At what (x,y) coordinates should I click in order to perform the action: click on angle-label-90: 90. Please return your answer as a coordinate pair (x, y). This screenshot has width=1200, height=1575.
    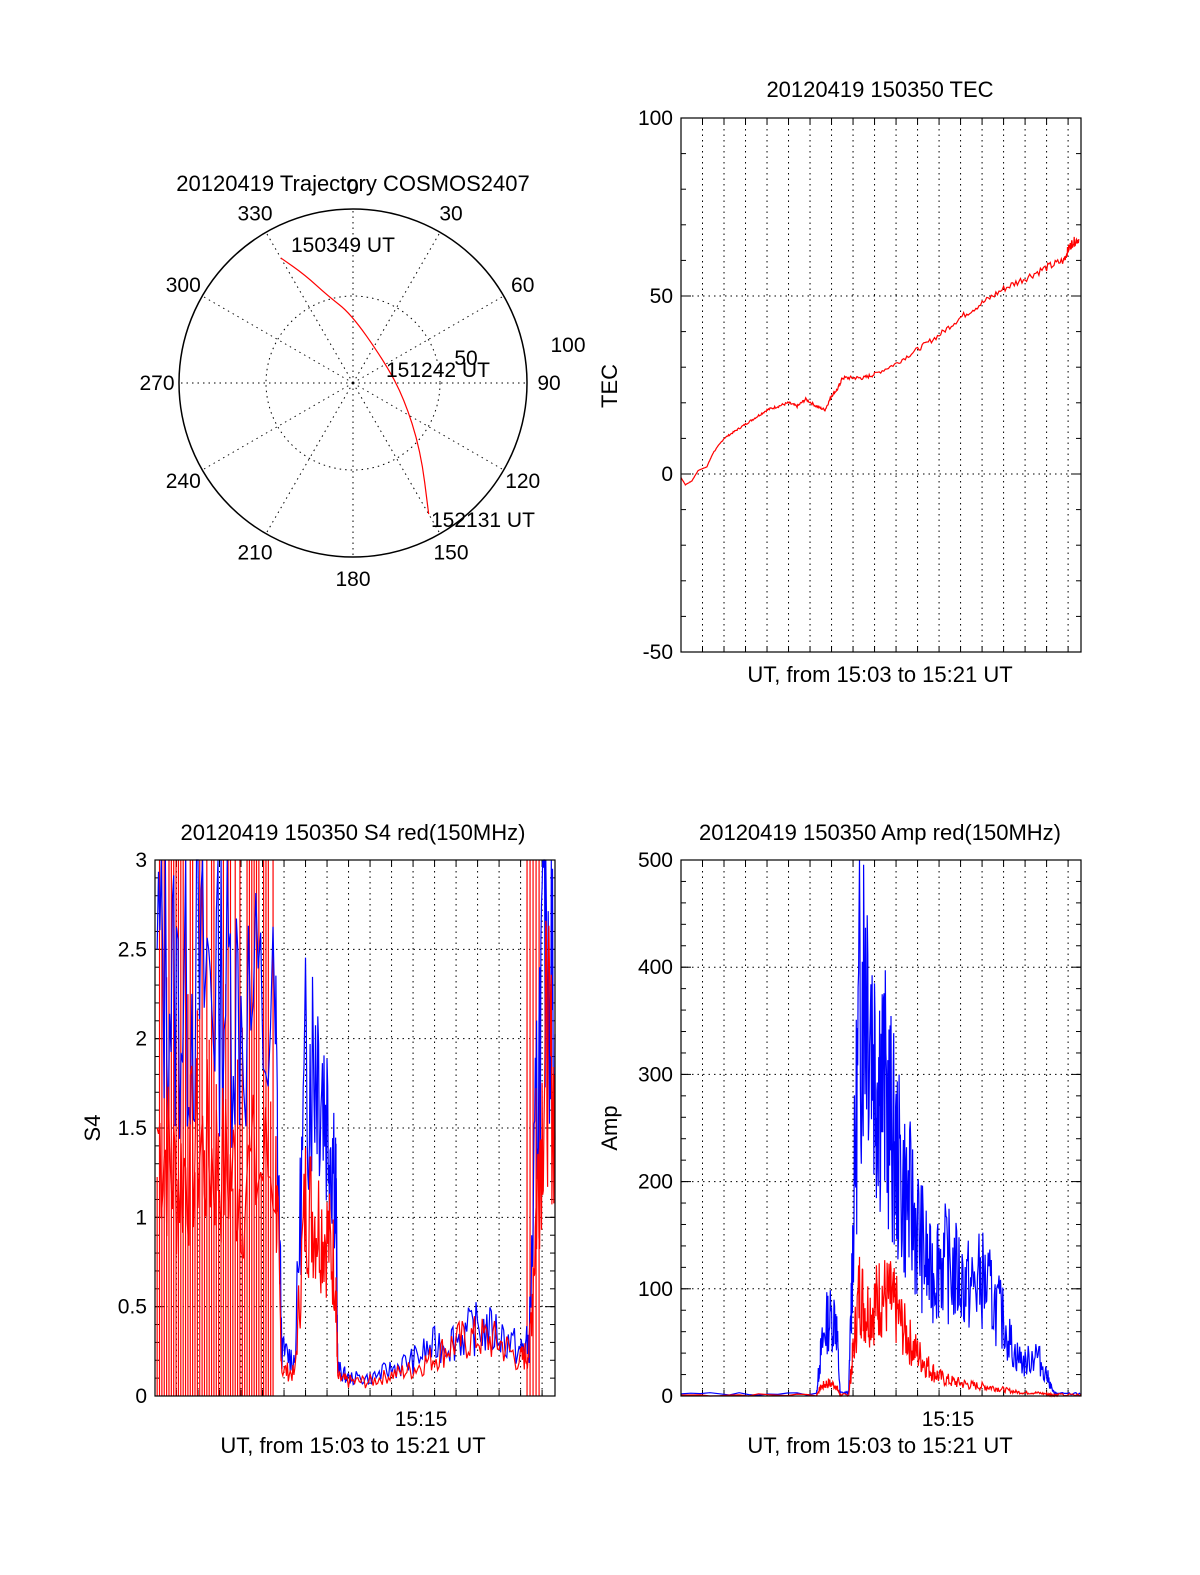
    Looking at the image, I should click on (548, 383).